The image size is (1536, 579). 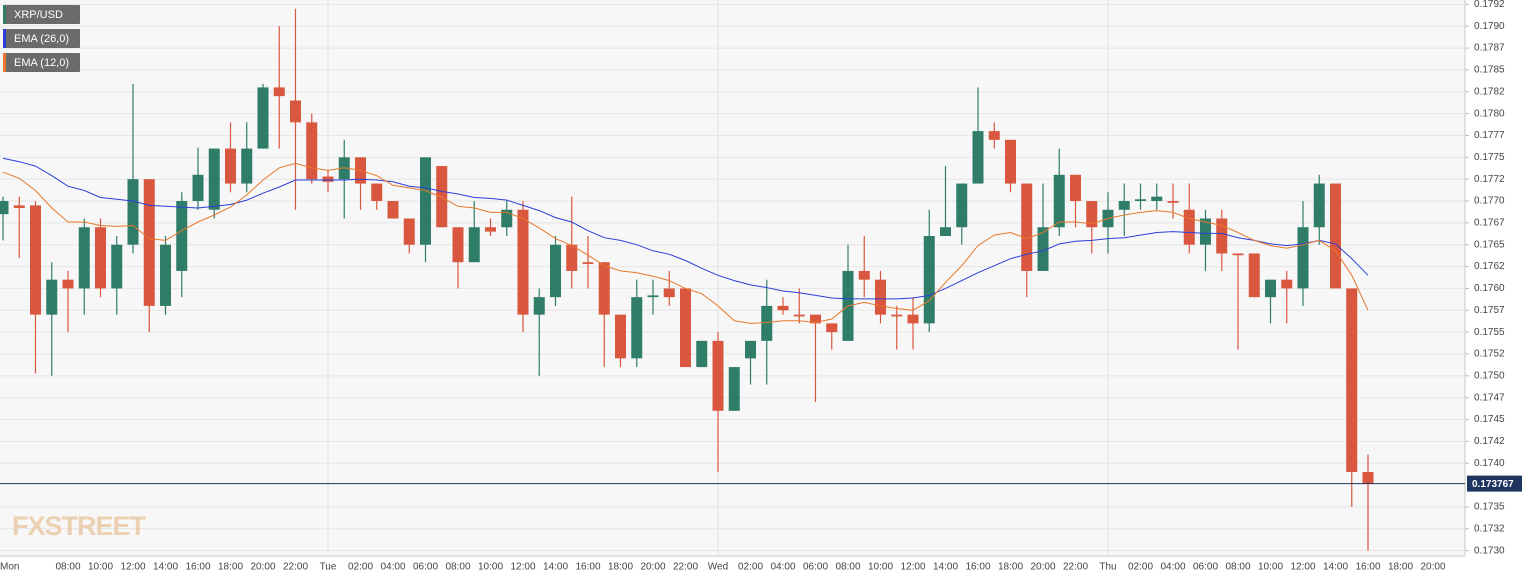 What do you see at coordinates (1489, 375) in the screenshot?
I see `y-tick-label: 0.1750` at bounding box center [1489, 375].